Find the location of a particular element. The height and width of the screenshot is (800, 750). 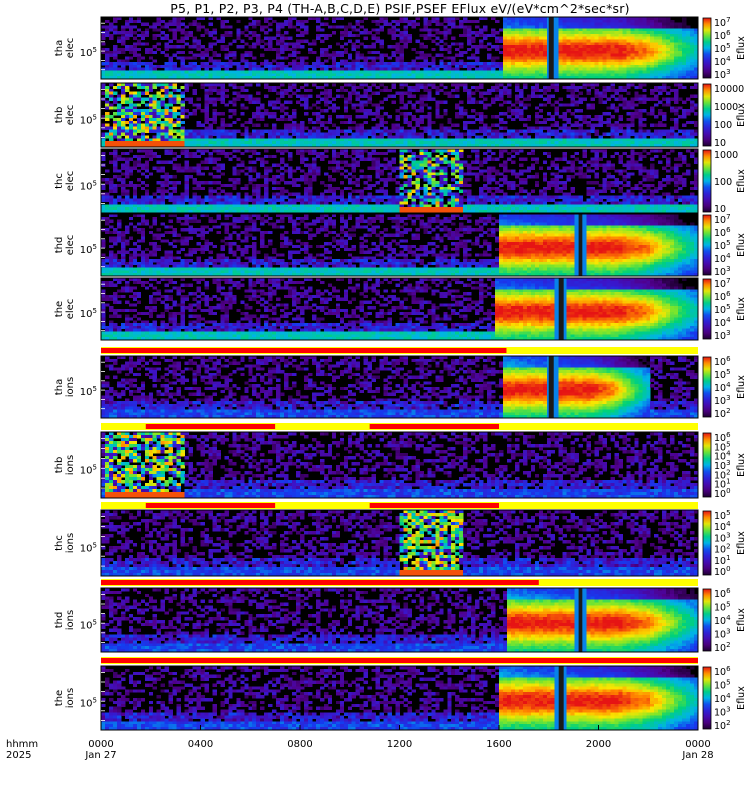

panel-label: thdions is located at coordinates (65, 620).